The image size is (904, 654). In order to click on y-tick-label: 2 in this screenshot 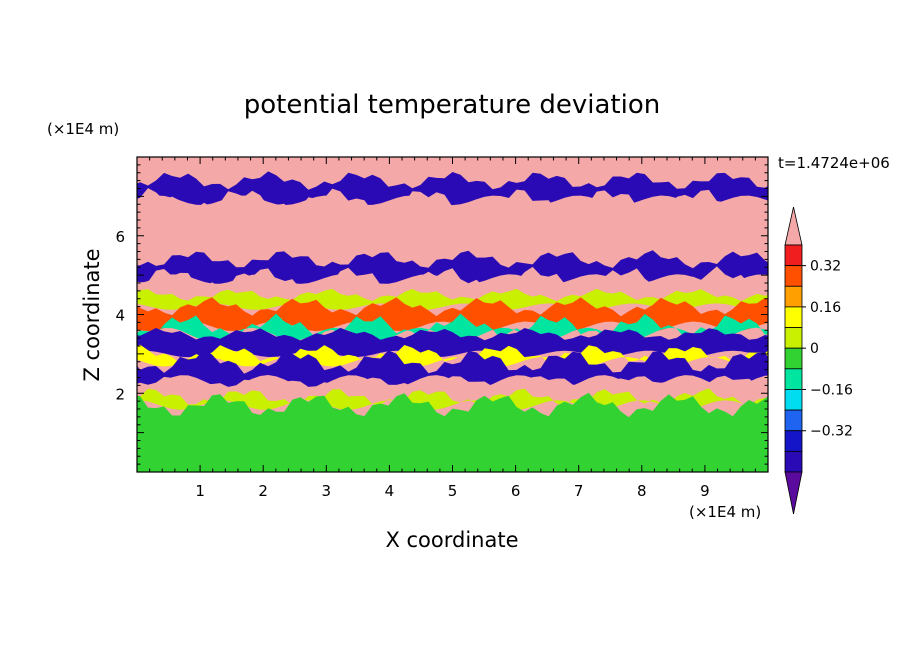, I will do `click(120, 394)`.